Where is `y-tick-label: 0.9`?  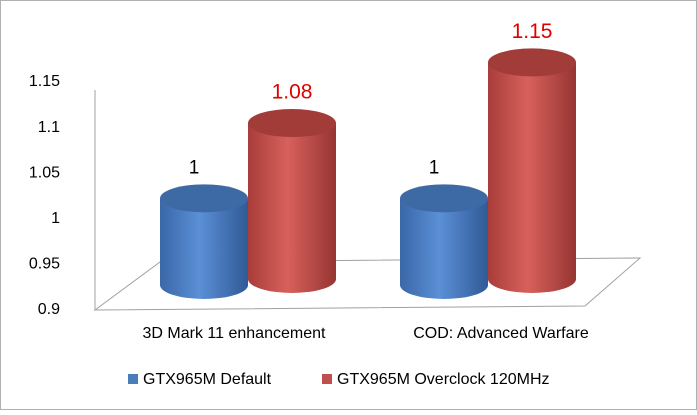
y-tick-label: 0.9 is located at coordinates (49, 309).